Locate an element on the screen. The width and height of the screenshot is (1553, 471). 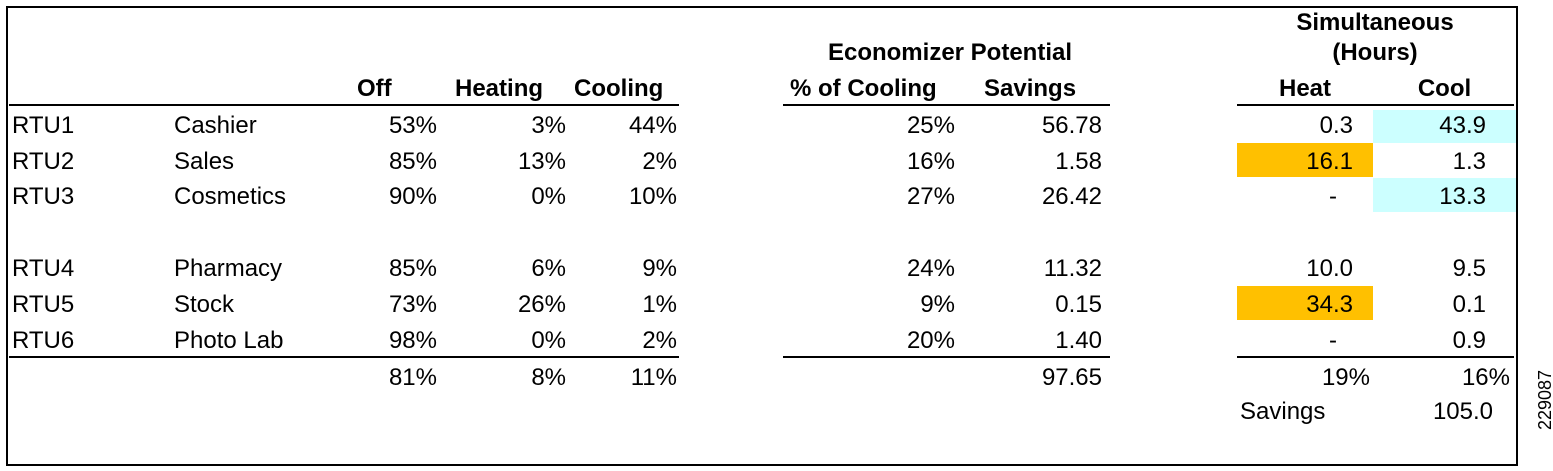
heat-cell: 34.3 is located at coordinates (1329, 304).